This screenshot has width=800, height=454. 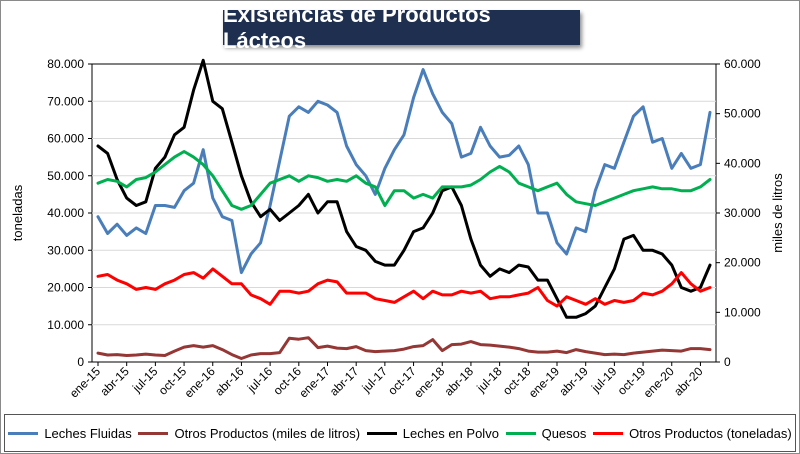 I want to click on legend-label: Leches Fluidas, so click(x=88, y=433).